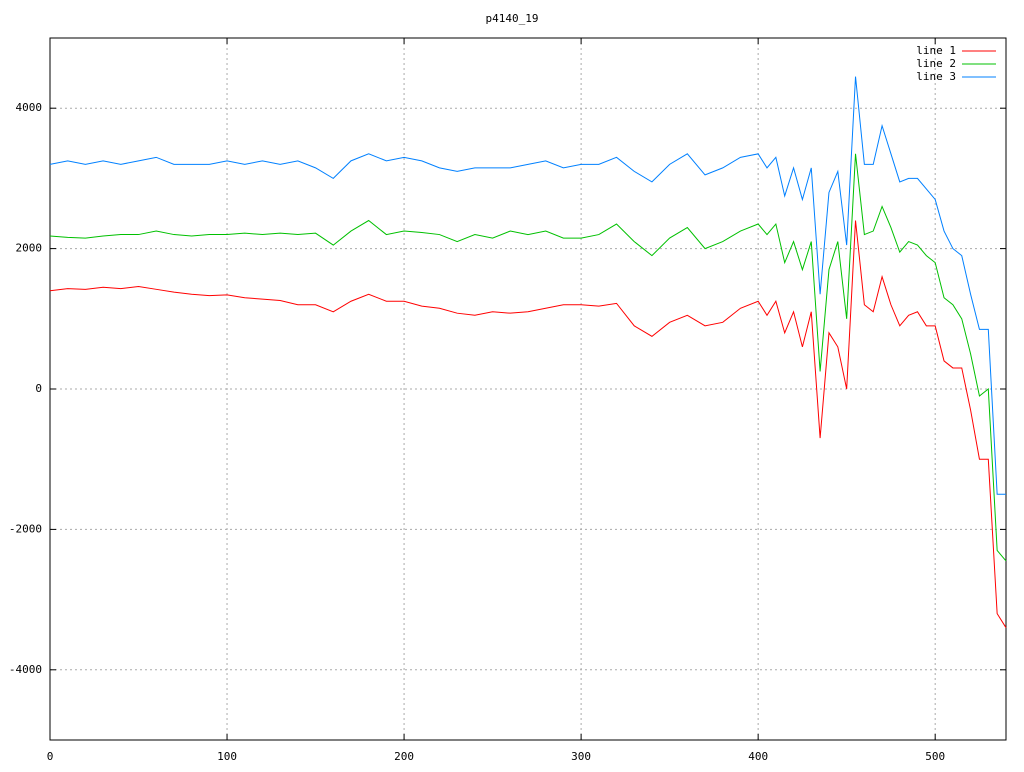  I want to click on chart-title: p4140_19, so click(512, 18).